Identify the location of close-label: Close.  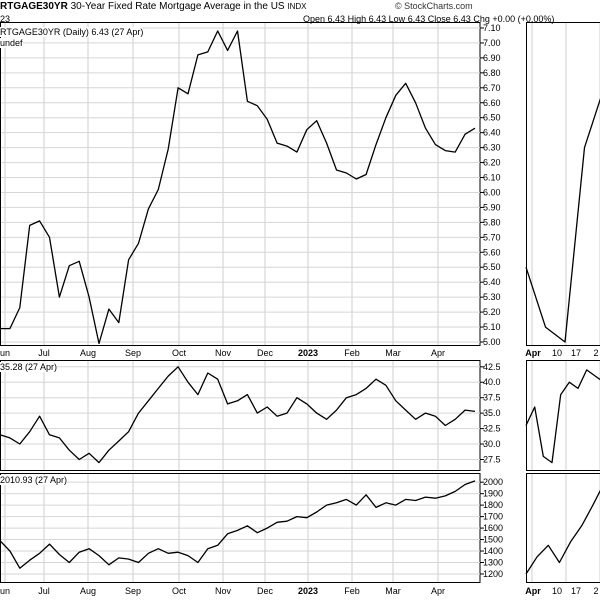
(439, 19).